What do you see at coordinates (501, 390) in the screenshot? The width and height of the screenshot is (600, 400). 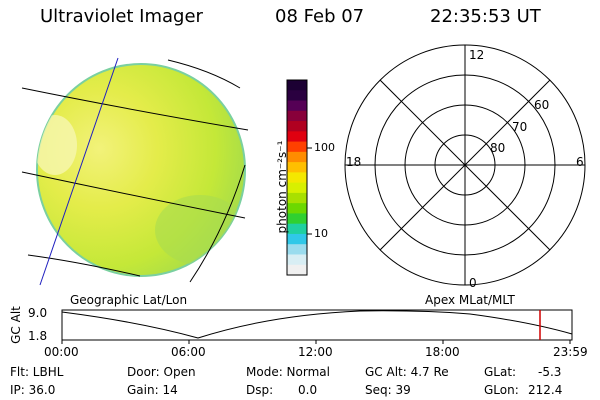 I see `info-glon-label: GLon:` at bounding box center [501, 390].